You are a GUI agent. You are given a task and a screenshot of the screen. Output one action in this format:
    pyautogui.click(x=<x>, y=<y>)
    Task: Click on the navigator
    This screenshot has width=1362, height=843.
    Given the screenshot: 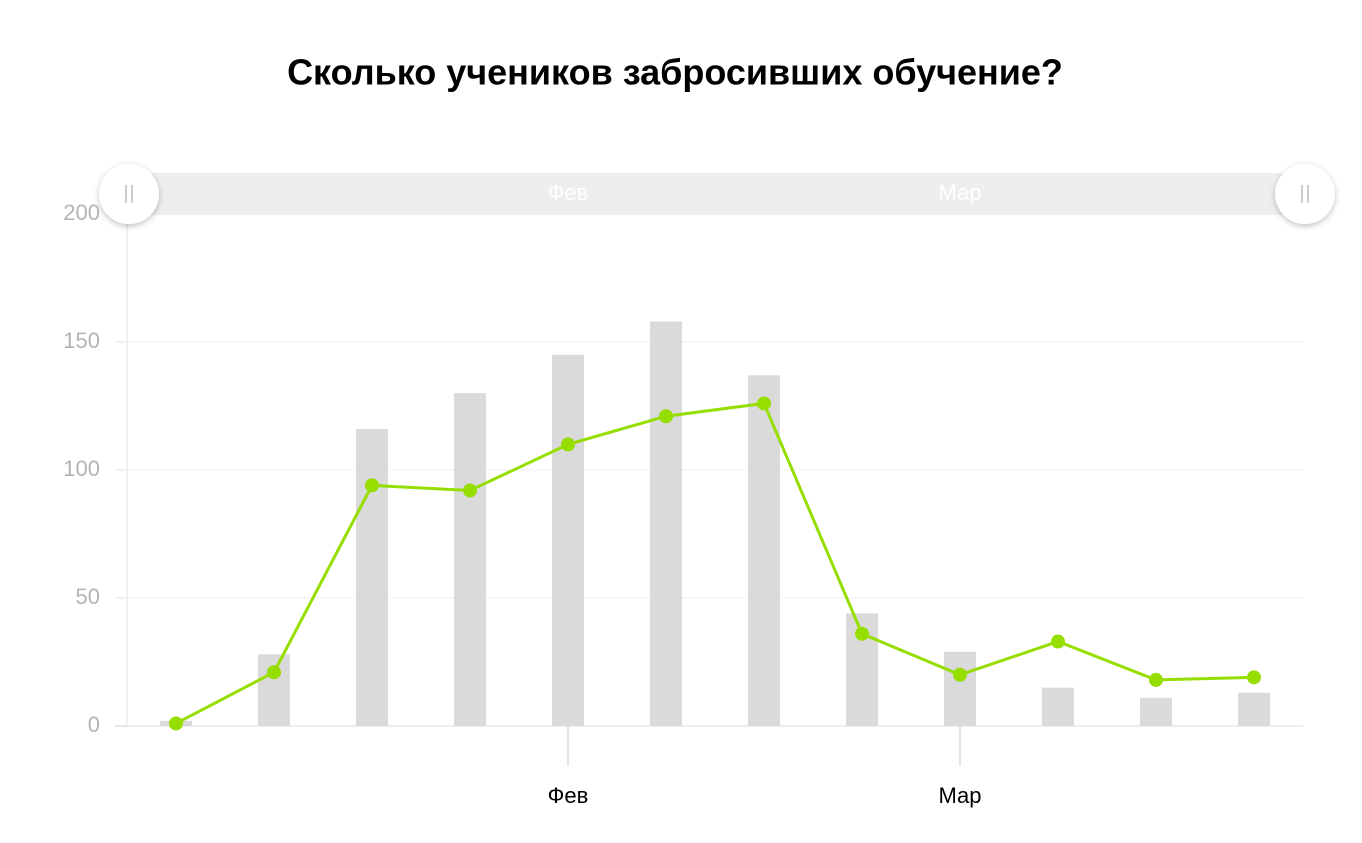 What is the action you would take?
    pyautogui.click(x=716, y=194)
    